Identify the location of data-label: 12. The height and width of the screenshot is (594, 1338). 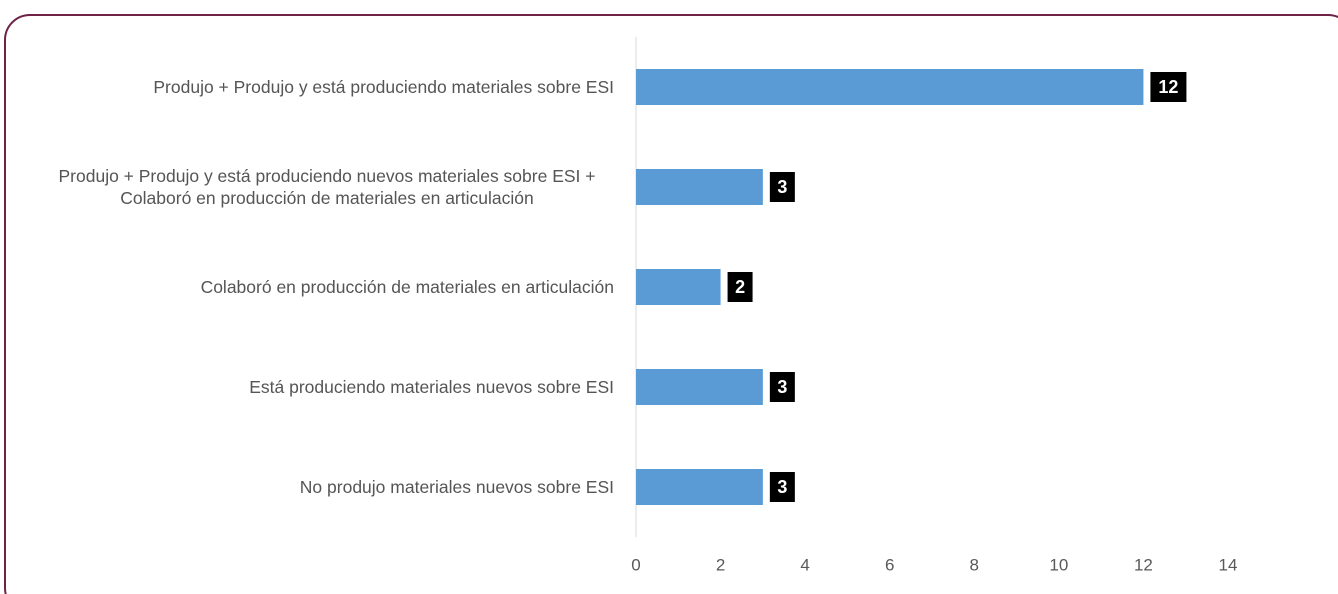
(1168, 87).